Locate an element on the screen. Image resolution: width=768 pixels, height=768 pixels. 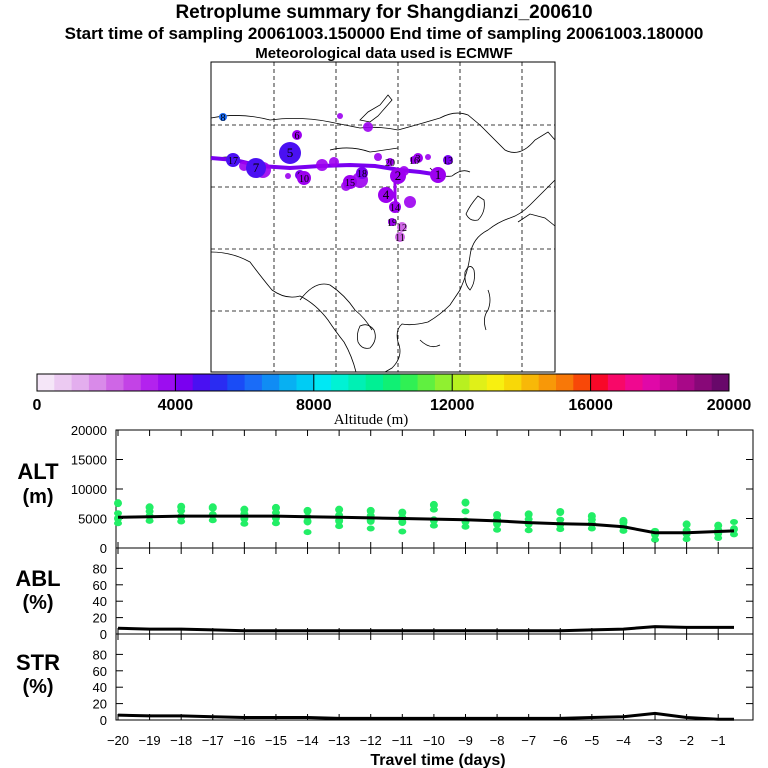
x-tick-label: −12 is located at coordinates (371, 740).